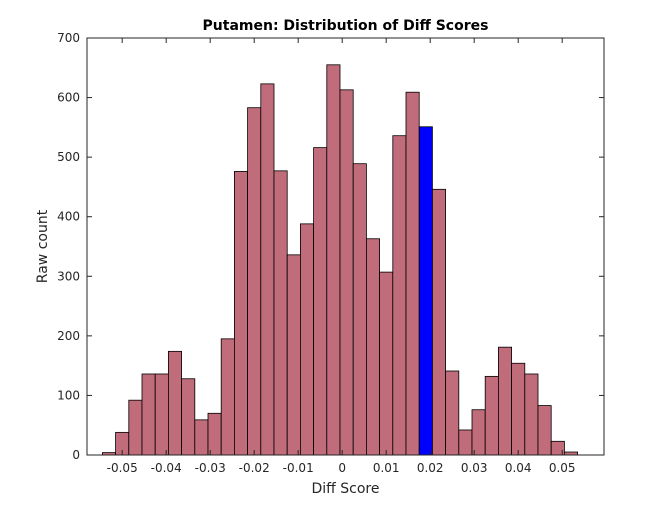 The height and width of the screenshot is (515, 669). Describe the element at coordinates (254, 468) in the screenshot. I see `x-tick-label: -0.02` at that location.